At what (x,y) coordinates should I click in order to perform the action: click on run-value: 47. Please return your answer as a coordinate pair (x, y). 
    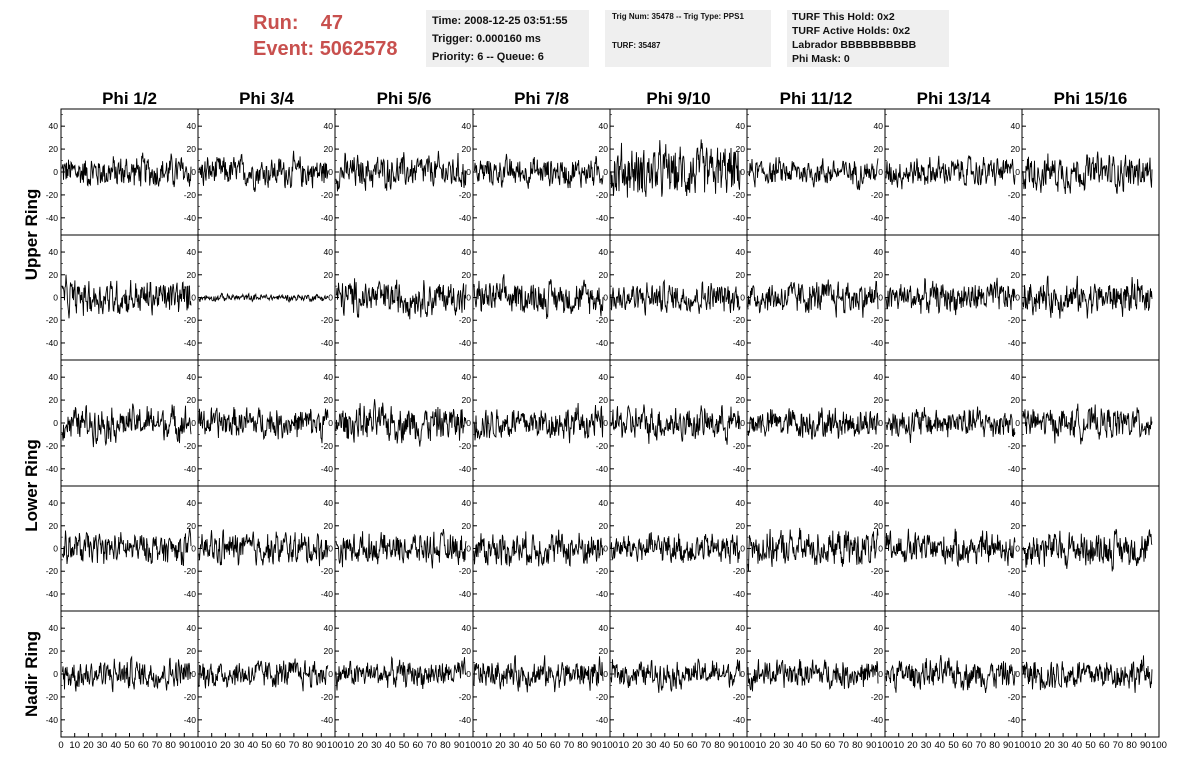
    Looking at the image, I should click on (332, 23).